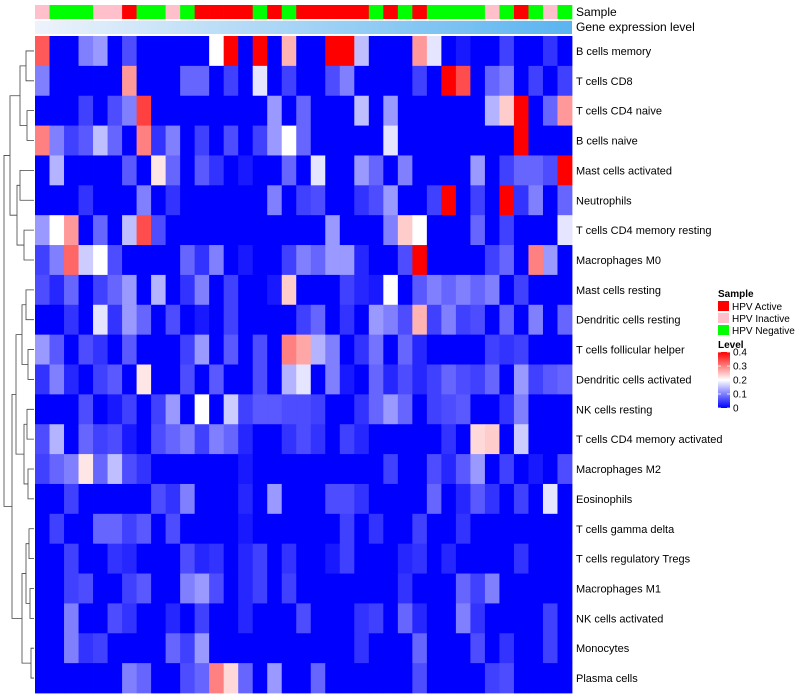  What do you see at coordinates (18, 364) in the screenshot?
I see `row-dendrogram` at bounding box center [18, 364].